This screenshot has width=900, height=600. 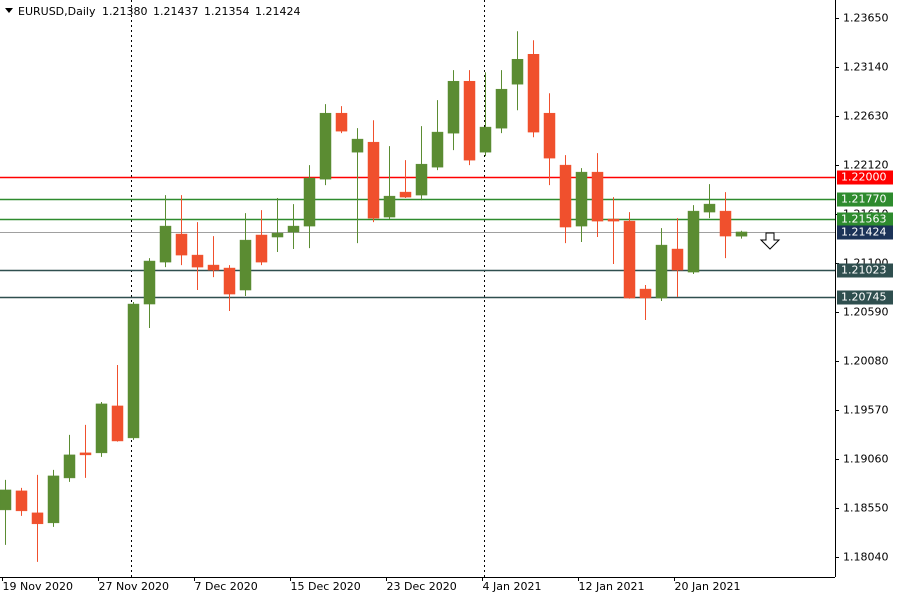 I want to click on y-tick-label: 1.23650, so click(x=866, y=18).